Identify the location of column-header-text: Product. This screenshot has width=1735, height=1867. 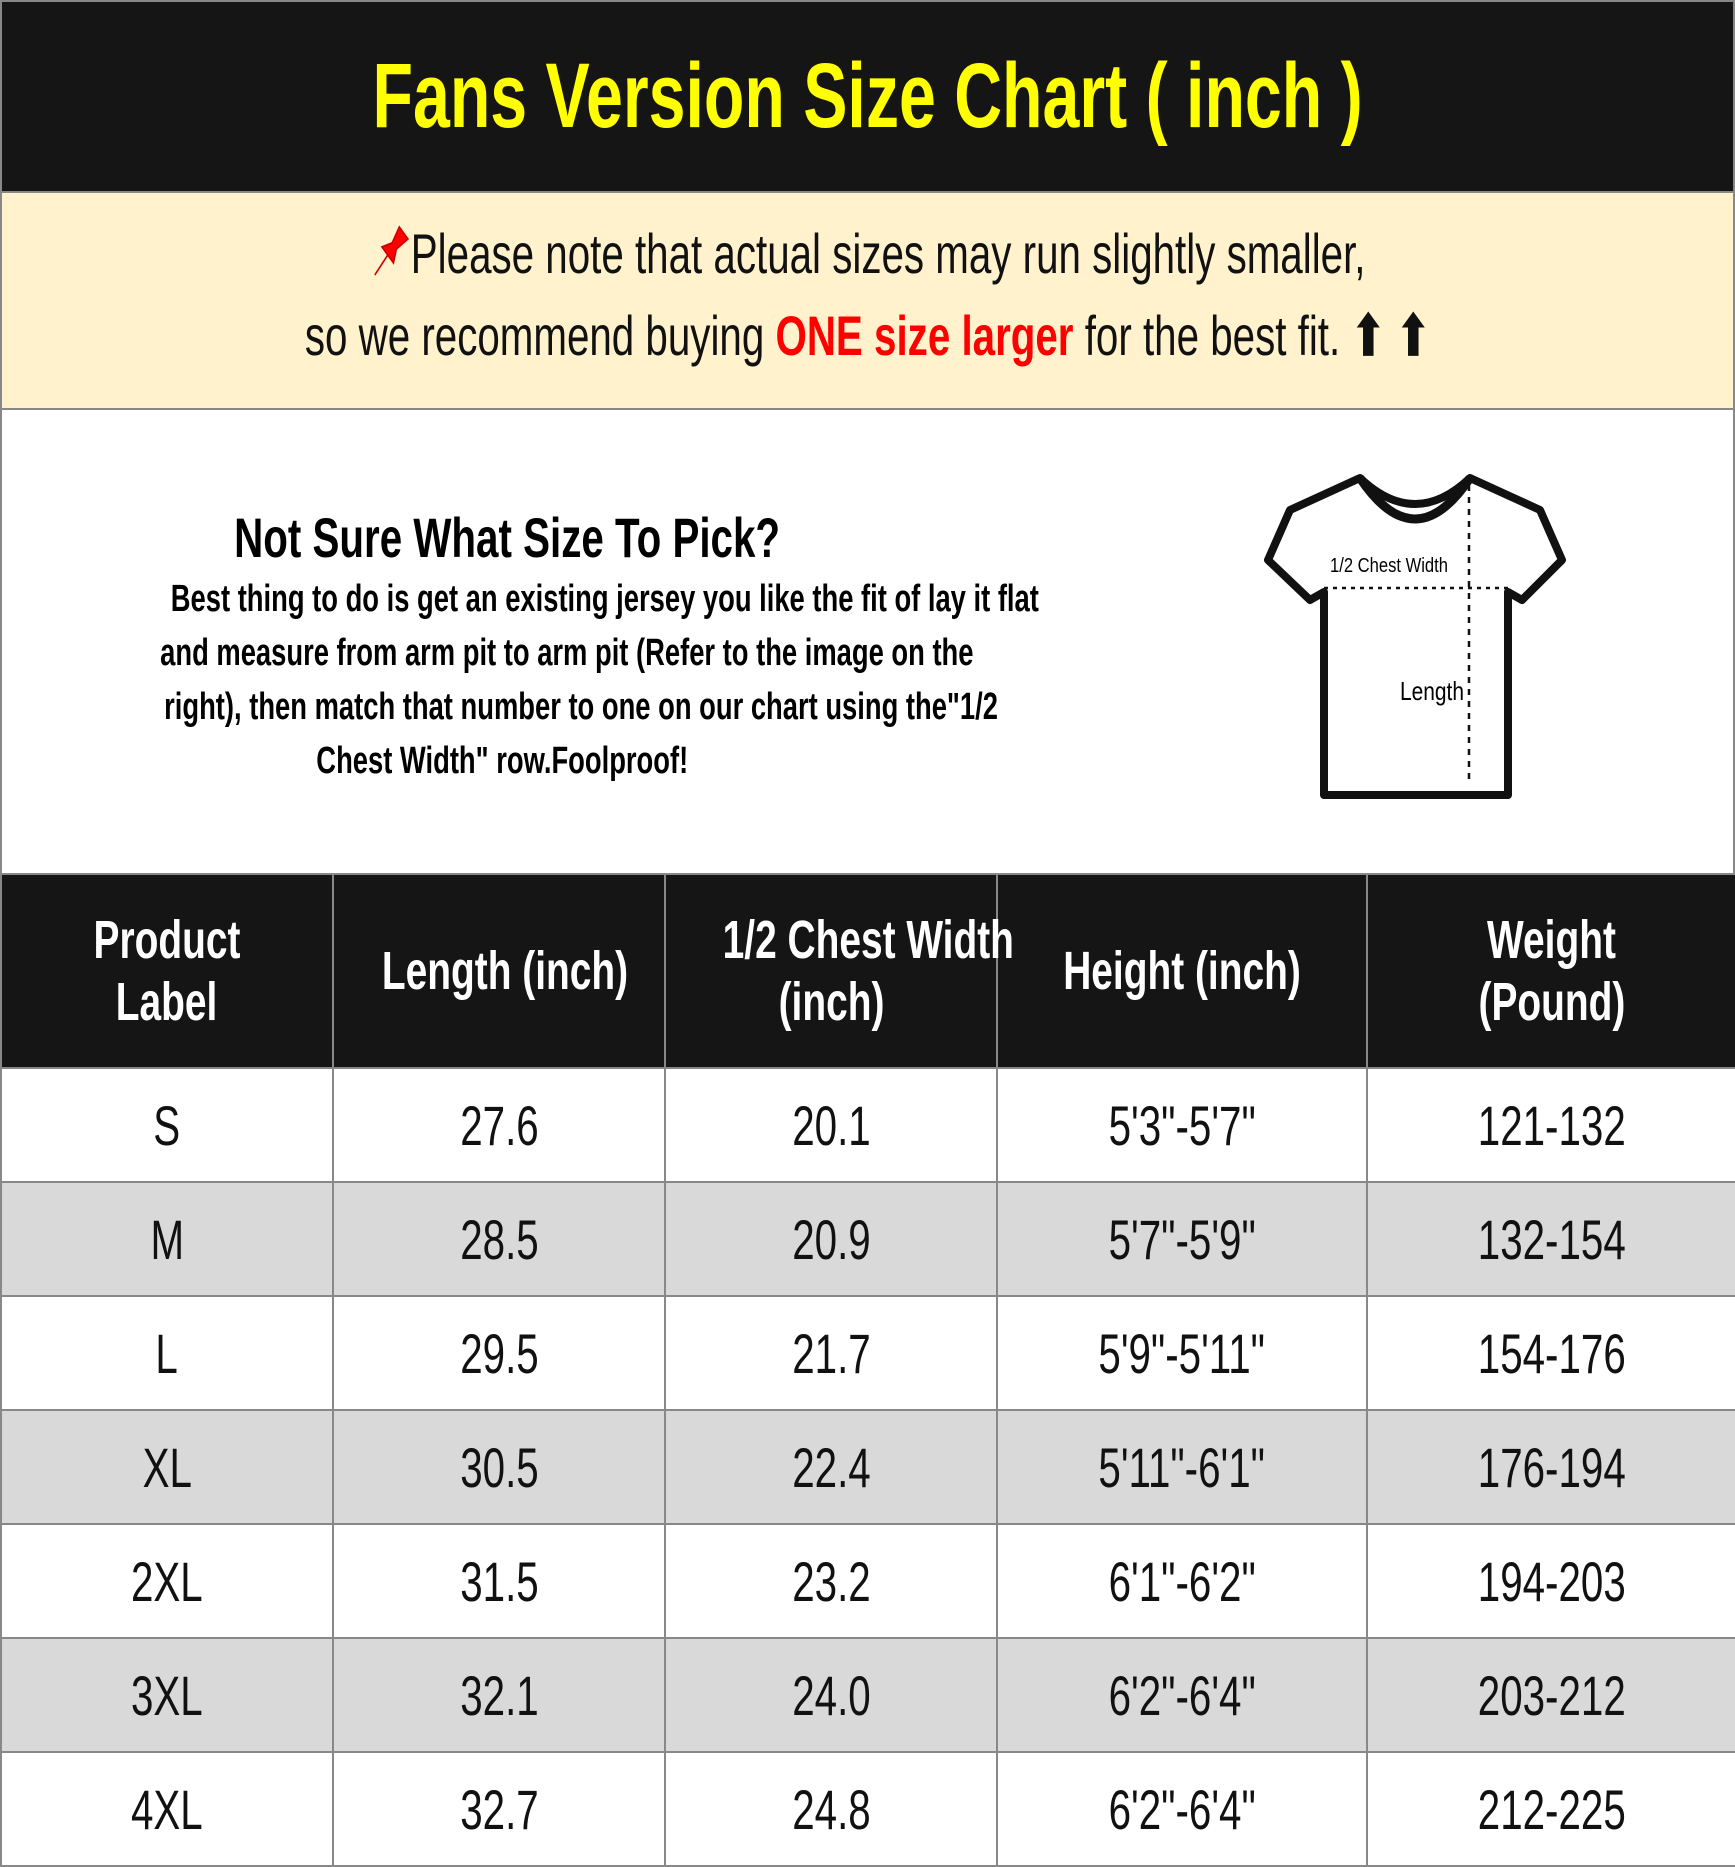
(167, 940).